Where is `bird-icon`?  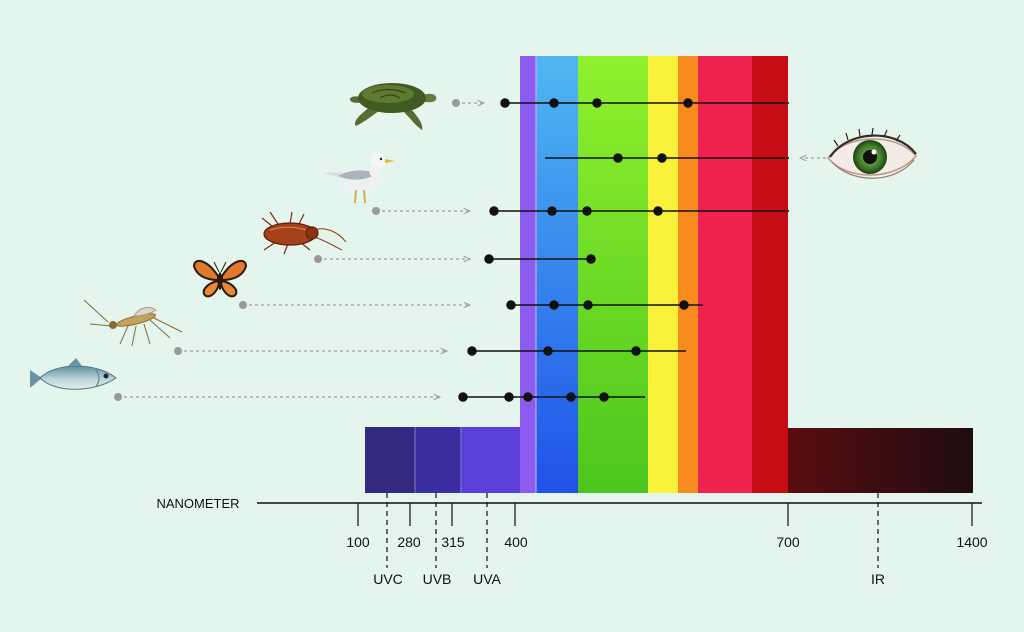
bird-icon is located at coordinates (358, 178).